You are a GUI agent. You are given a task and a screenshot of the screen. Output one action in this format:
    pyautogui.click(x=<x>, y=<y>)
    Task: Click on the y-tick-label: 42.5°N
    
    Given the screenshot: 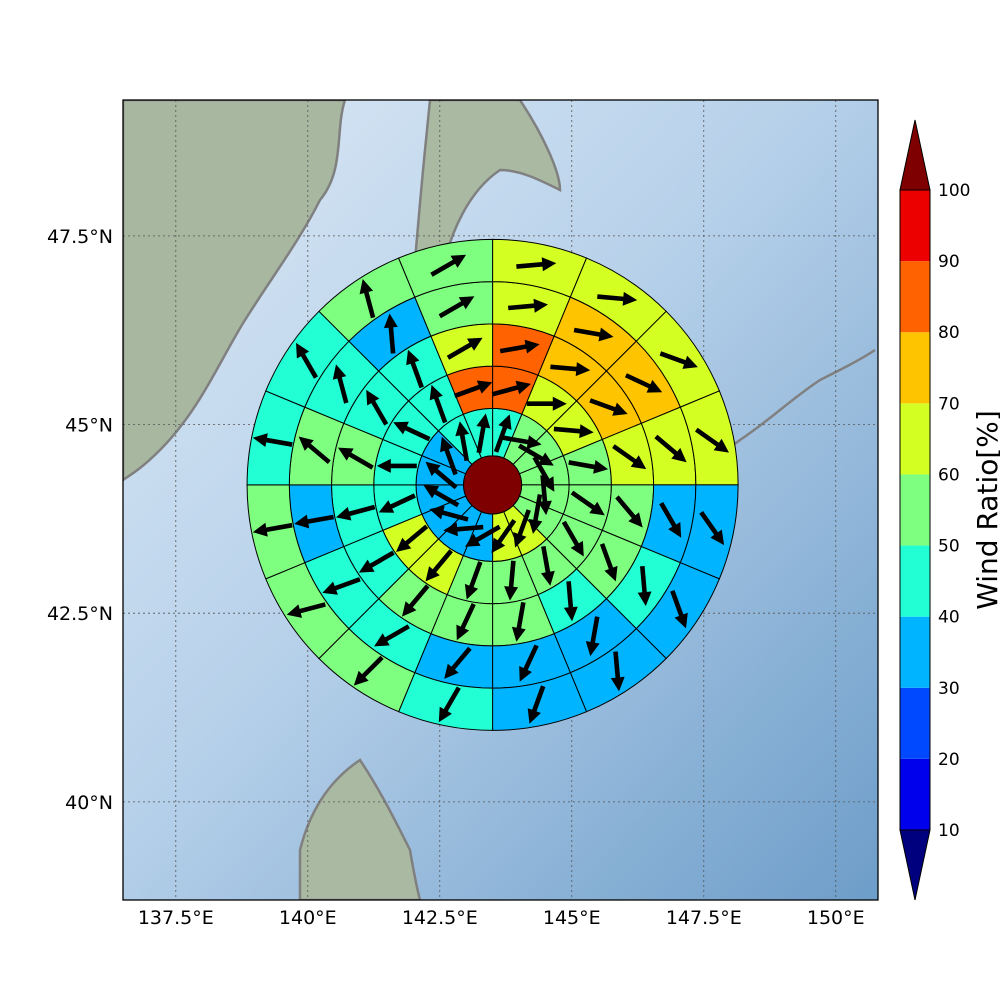 What is the action you would take?
    pyautogui.click(x=80, y=614)
    